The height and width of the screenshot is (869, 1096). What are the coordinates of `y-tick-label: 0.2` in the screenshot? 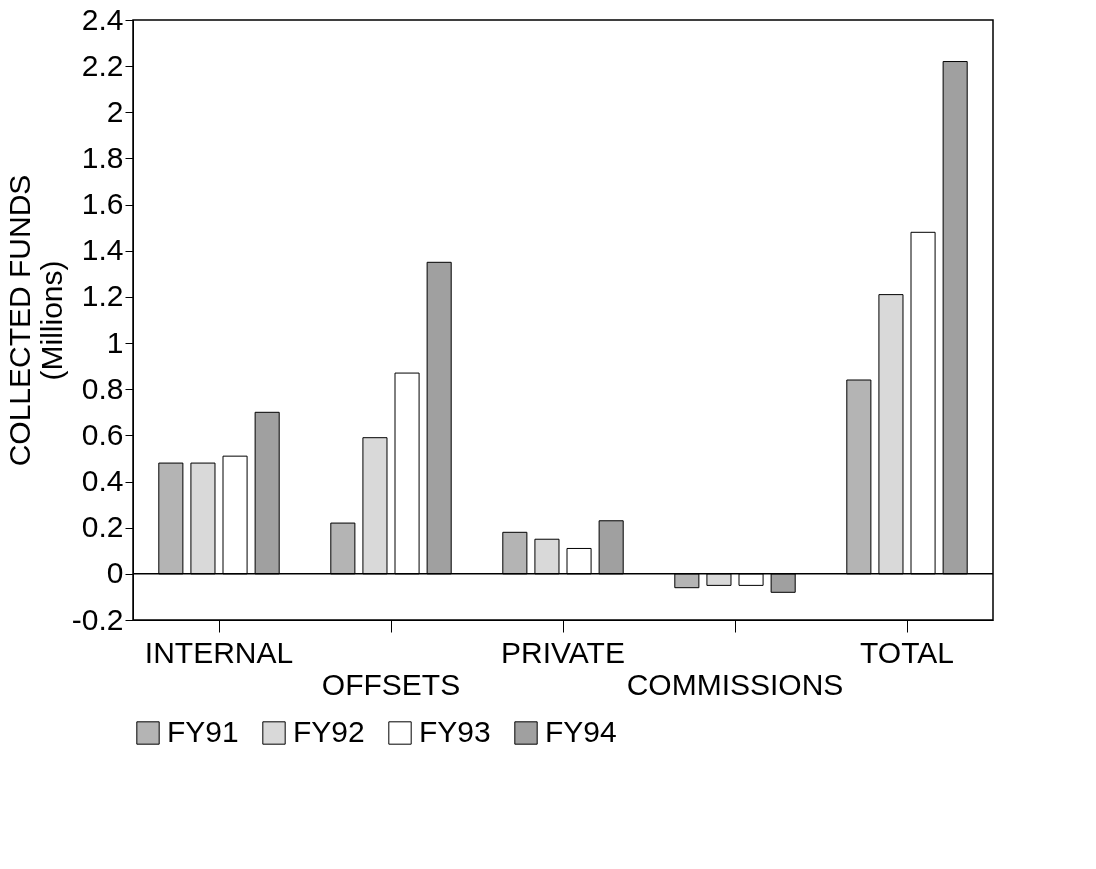 It's located at (102, 527).